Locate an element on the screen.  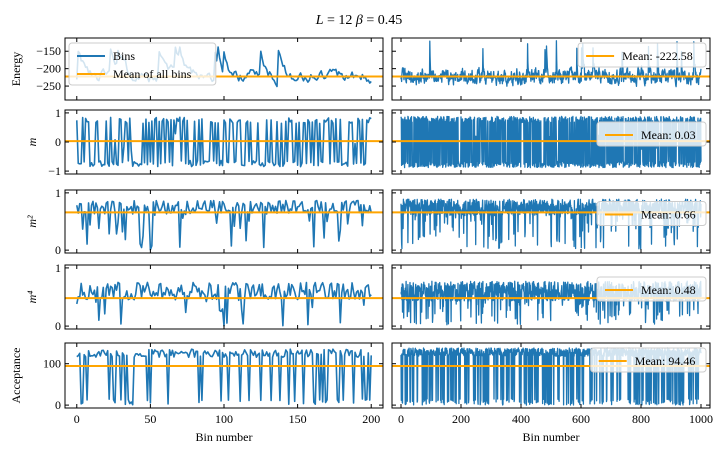
x-tick-label: 600 is located at coordinates (581, 419).